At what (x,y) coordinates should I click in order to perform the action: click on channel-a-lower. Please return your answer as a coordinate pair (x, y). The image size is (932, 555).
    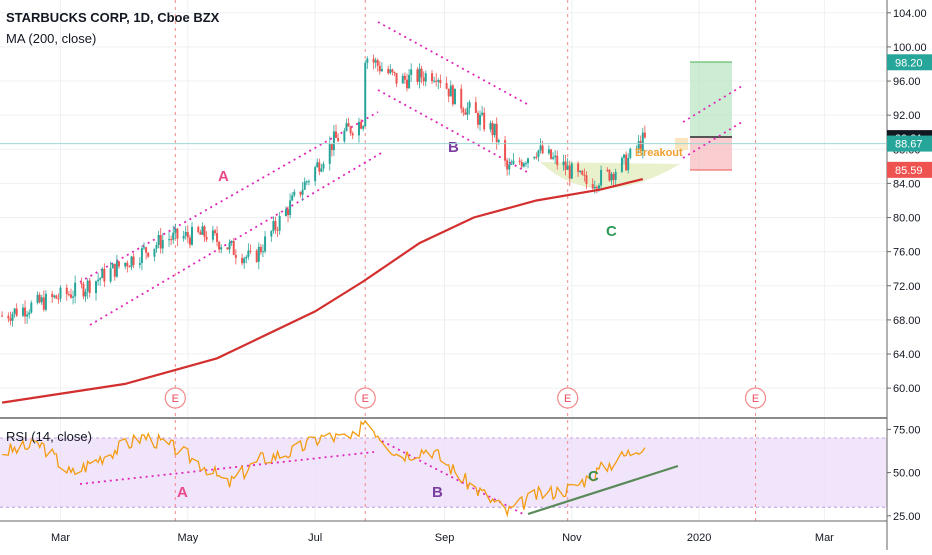
    Looking at the image, I should click on (236, 238).